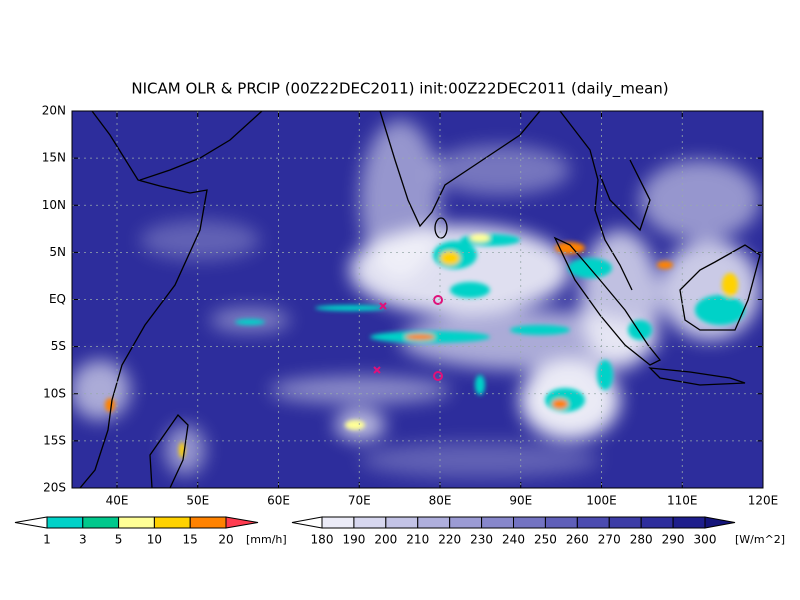 The image size is (800, 600). Describe the element at coordinates (322, 540) in the screenshot. I see `colorbar-label: 180` at that location.